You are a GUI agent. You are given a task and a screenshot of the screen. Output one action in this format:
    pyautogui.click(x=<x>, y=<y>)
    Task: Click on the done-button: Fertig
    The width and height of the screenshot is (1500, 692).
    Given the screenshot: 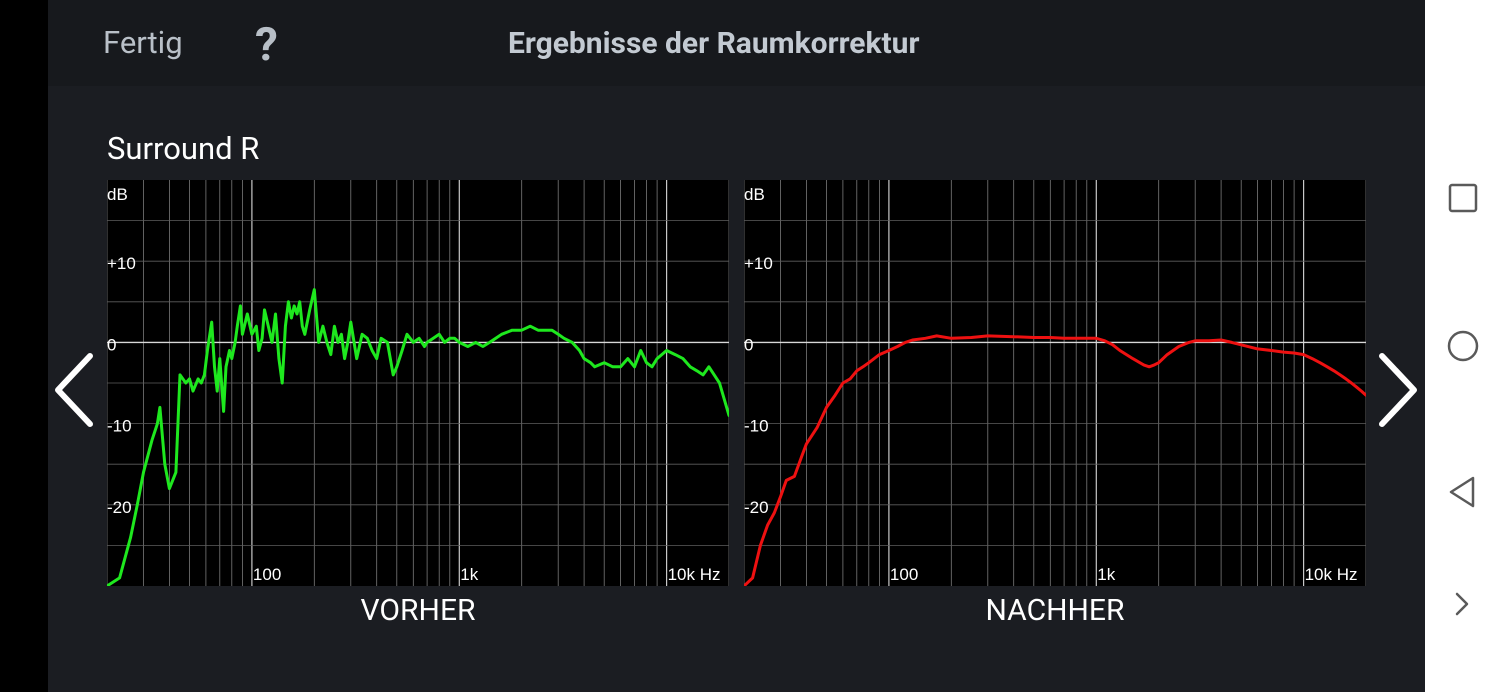 What is the action you would take?
    pyautogui.click(x=143, y=42)
    